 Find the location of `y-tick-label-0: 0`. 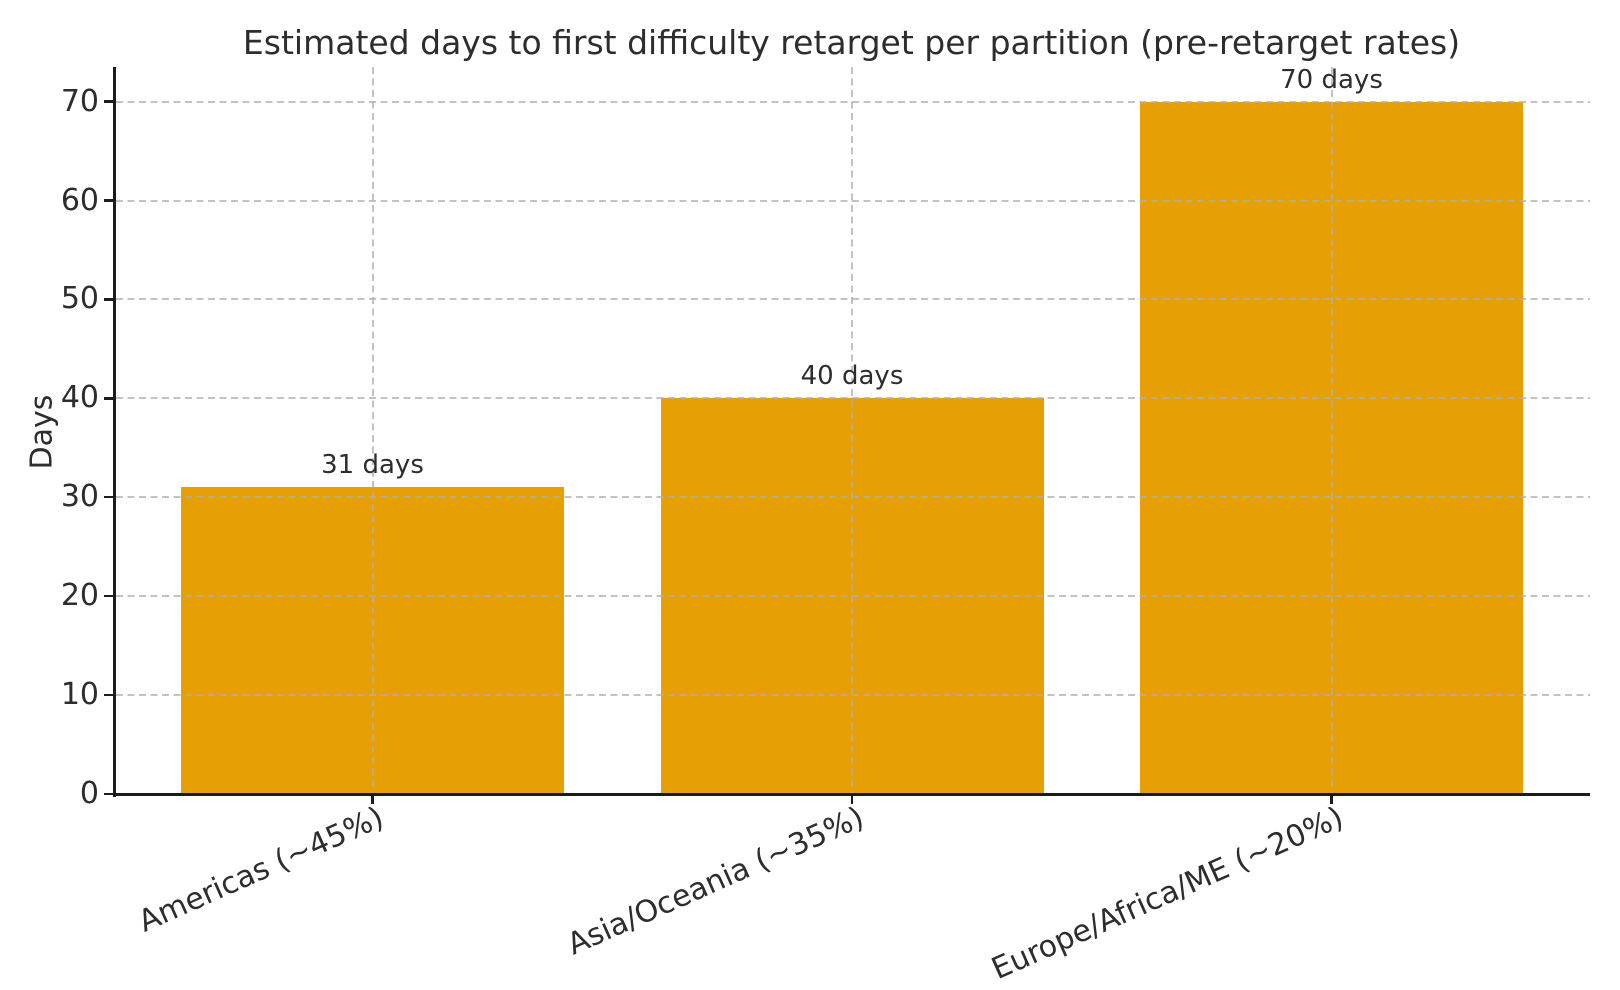

y-tick-label-0: 0 is located at coordinates (89, 793).